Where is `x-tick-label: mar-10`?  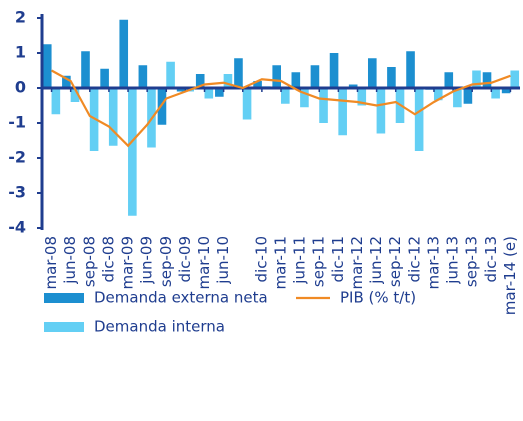 x-tick-label: mar-10 is located at coordinates (204, 263).